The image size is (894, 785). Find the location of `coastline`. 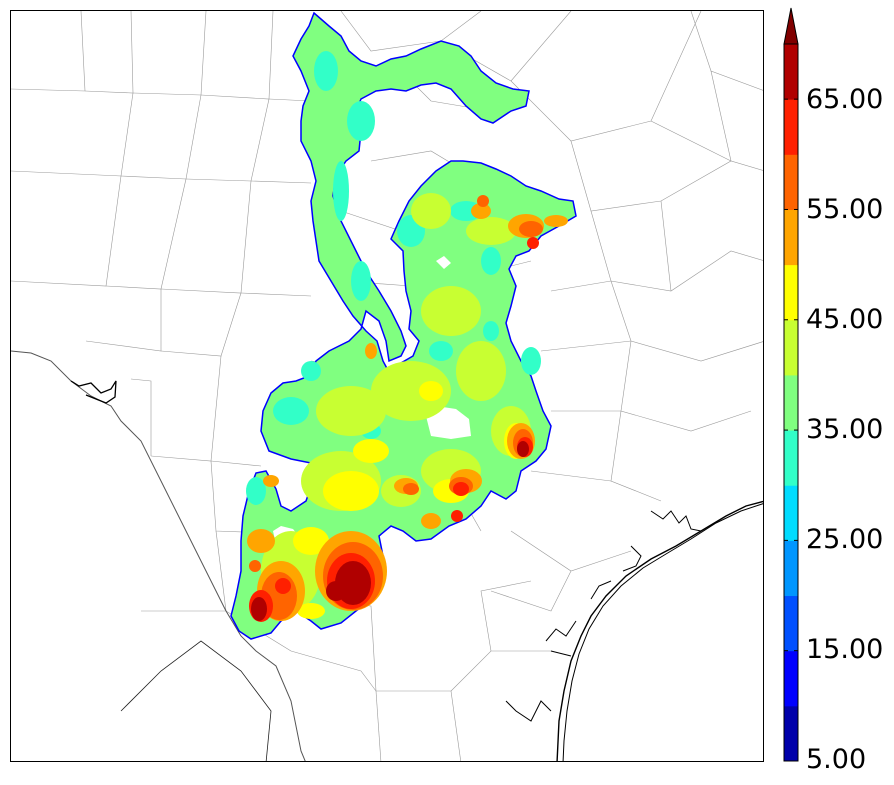

coastline is located at coordinates (659, 630).